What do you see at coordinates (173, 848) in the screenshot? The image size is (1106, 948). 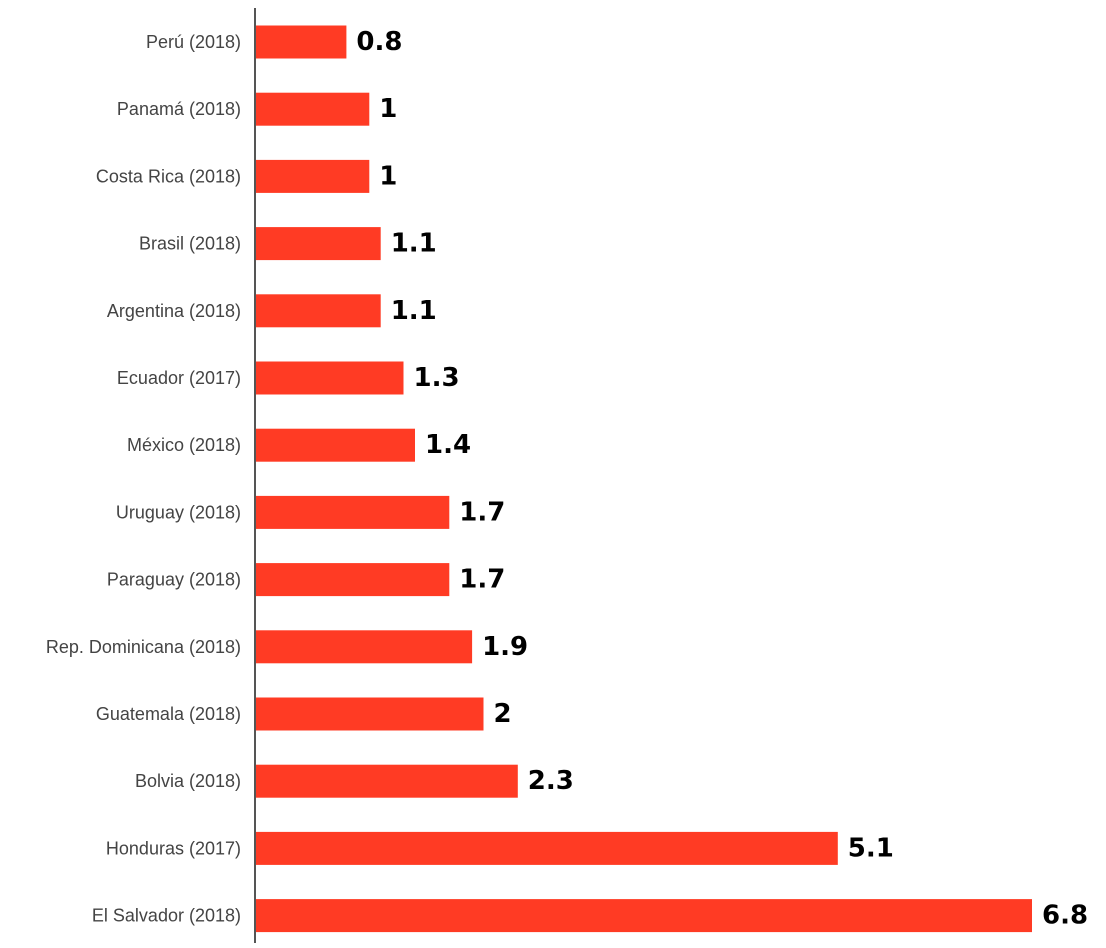 I see `category-label: Honduras (2017)` at bounding box center [173, 848].